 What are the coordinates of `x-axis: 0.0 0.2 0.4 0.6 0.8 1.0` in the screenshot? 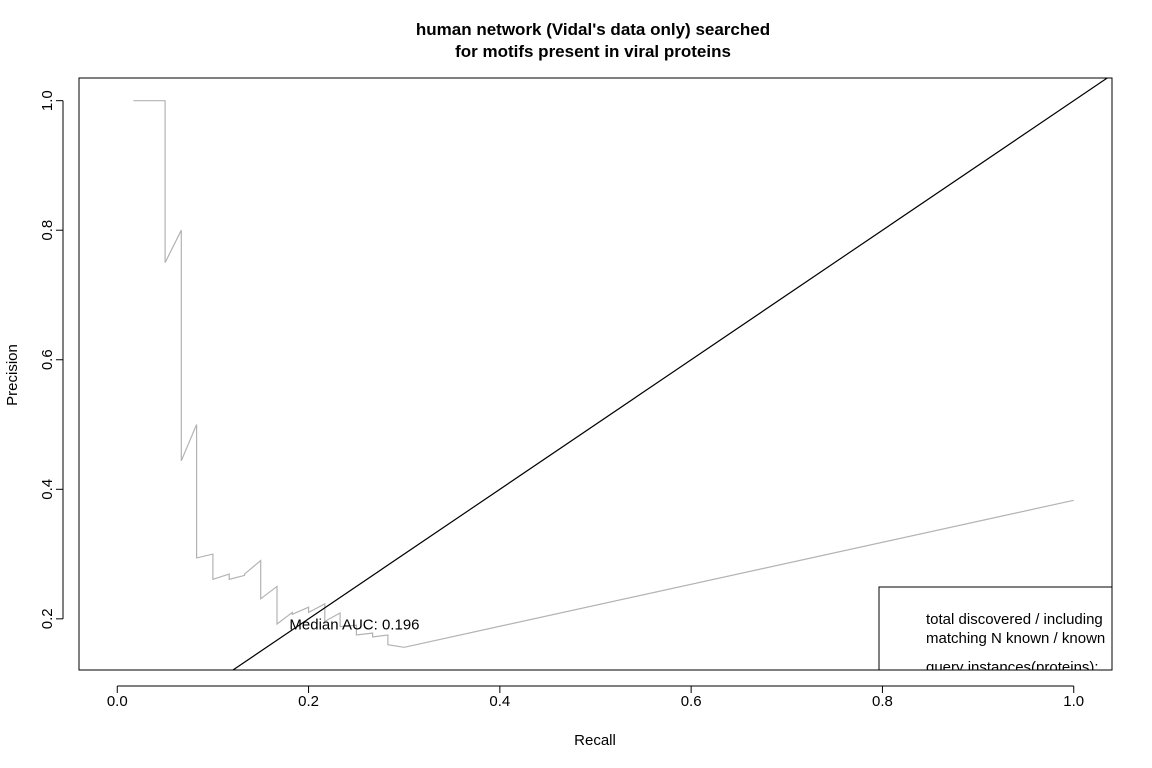 It's located at (595, 697).